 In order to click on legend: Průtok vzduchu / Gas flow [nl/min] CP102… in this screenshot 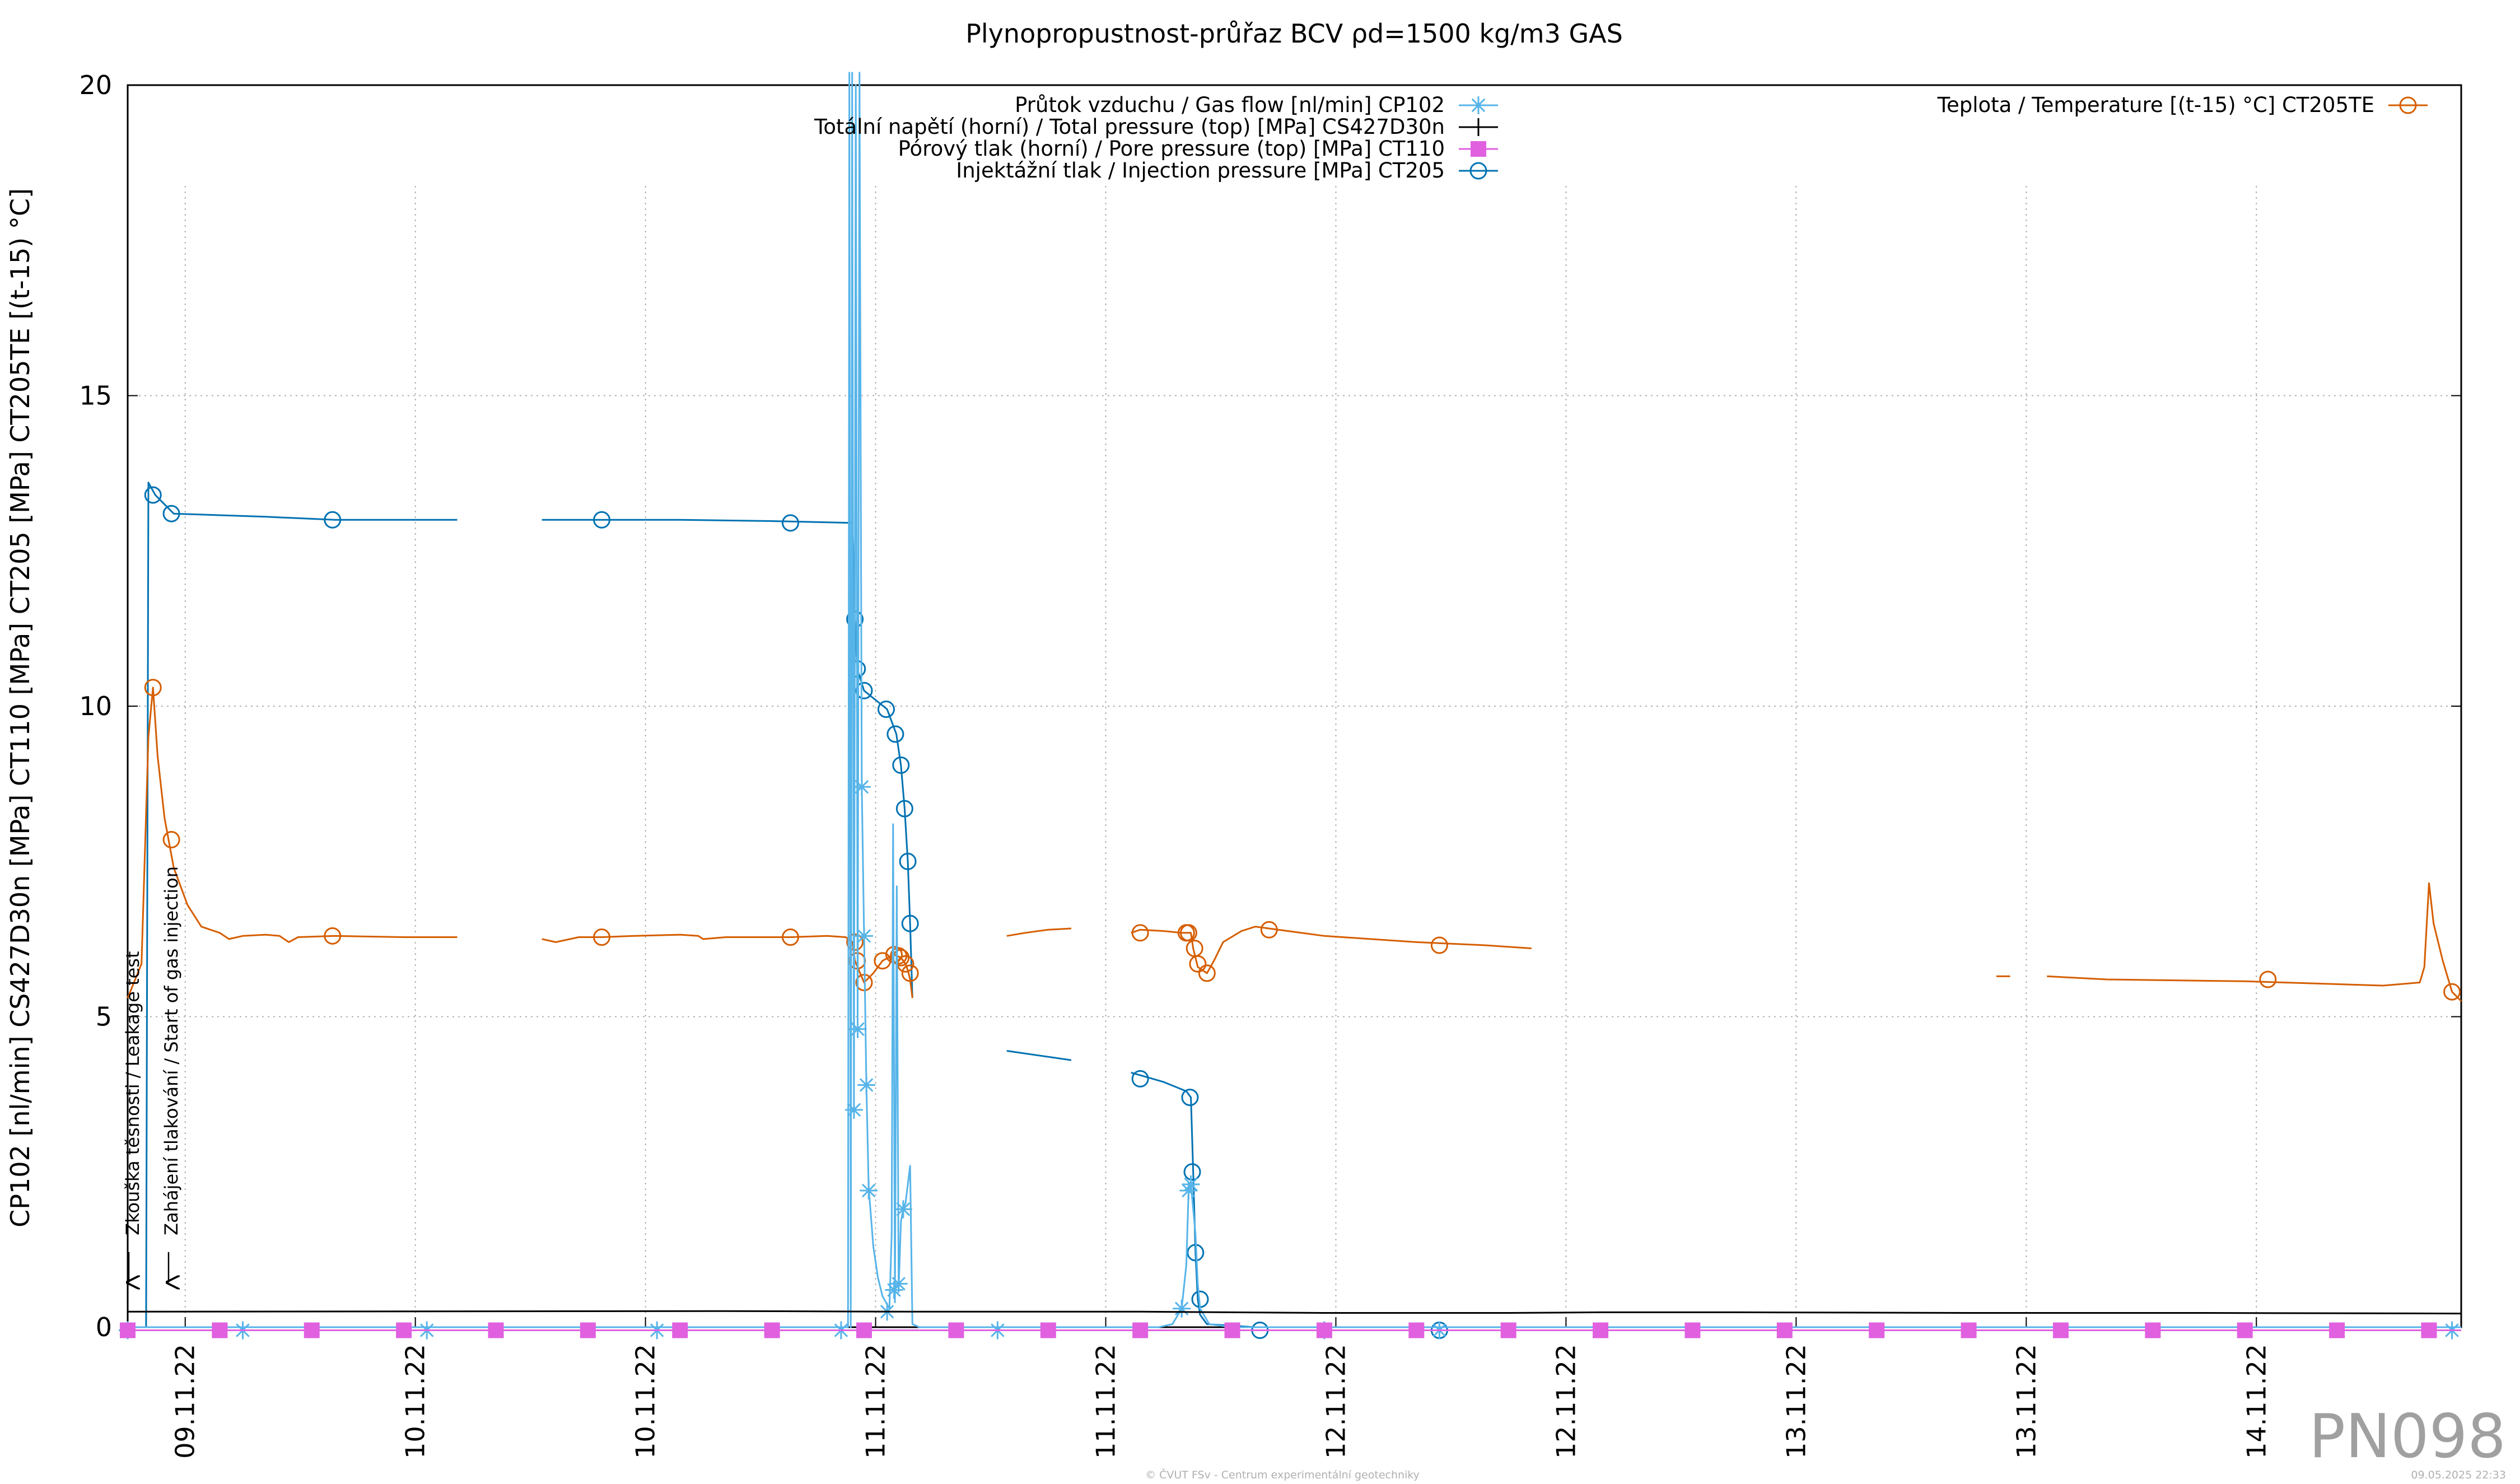, I will do `click(1621, 138)`.